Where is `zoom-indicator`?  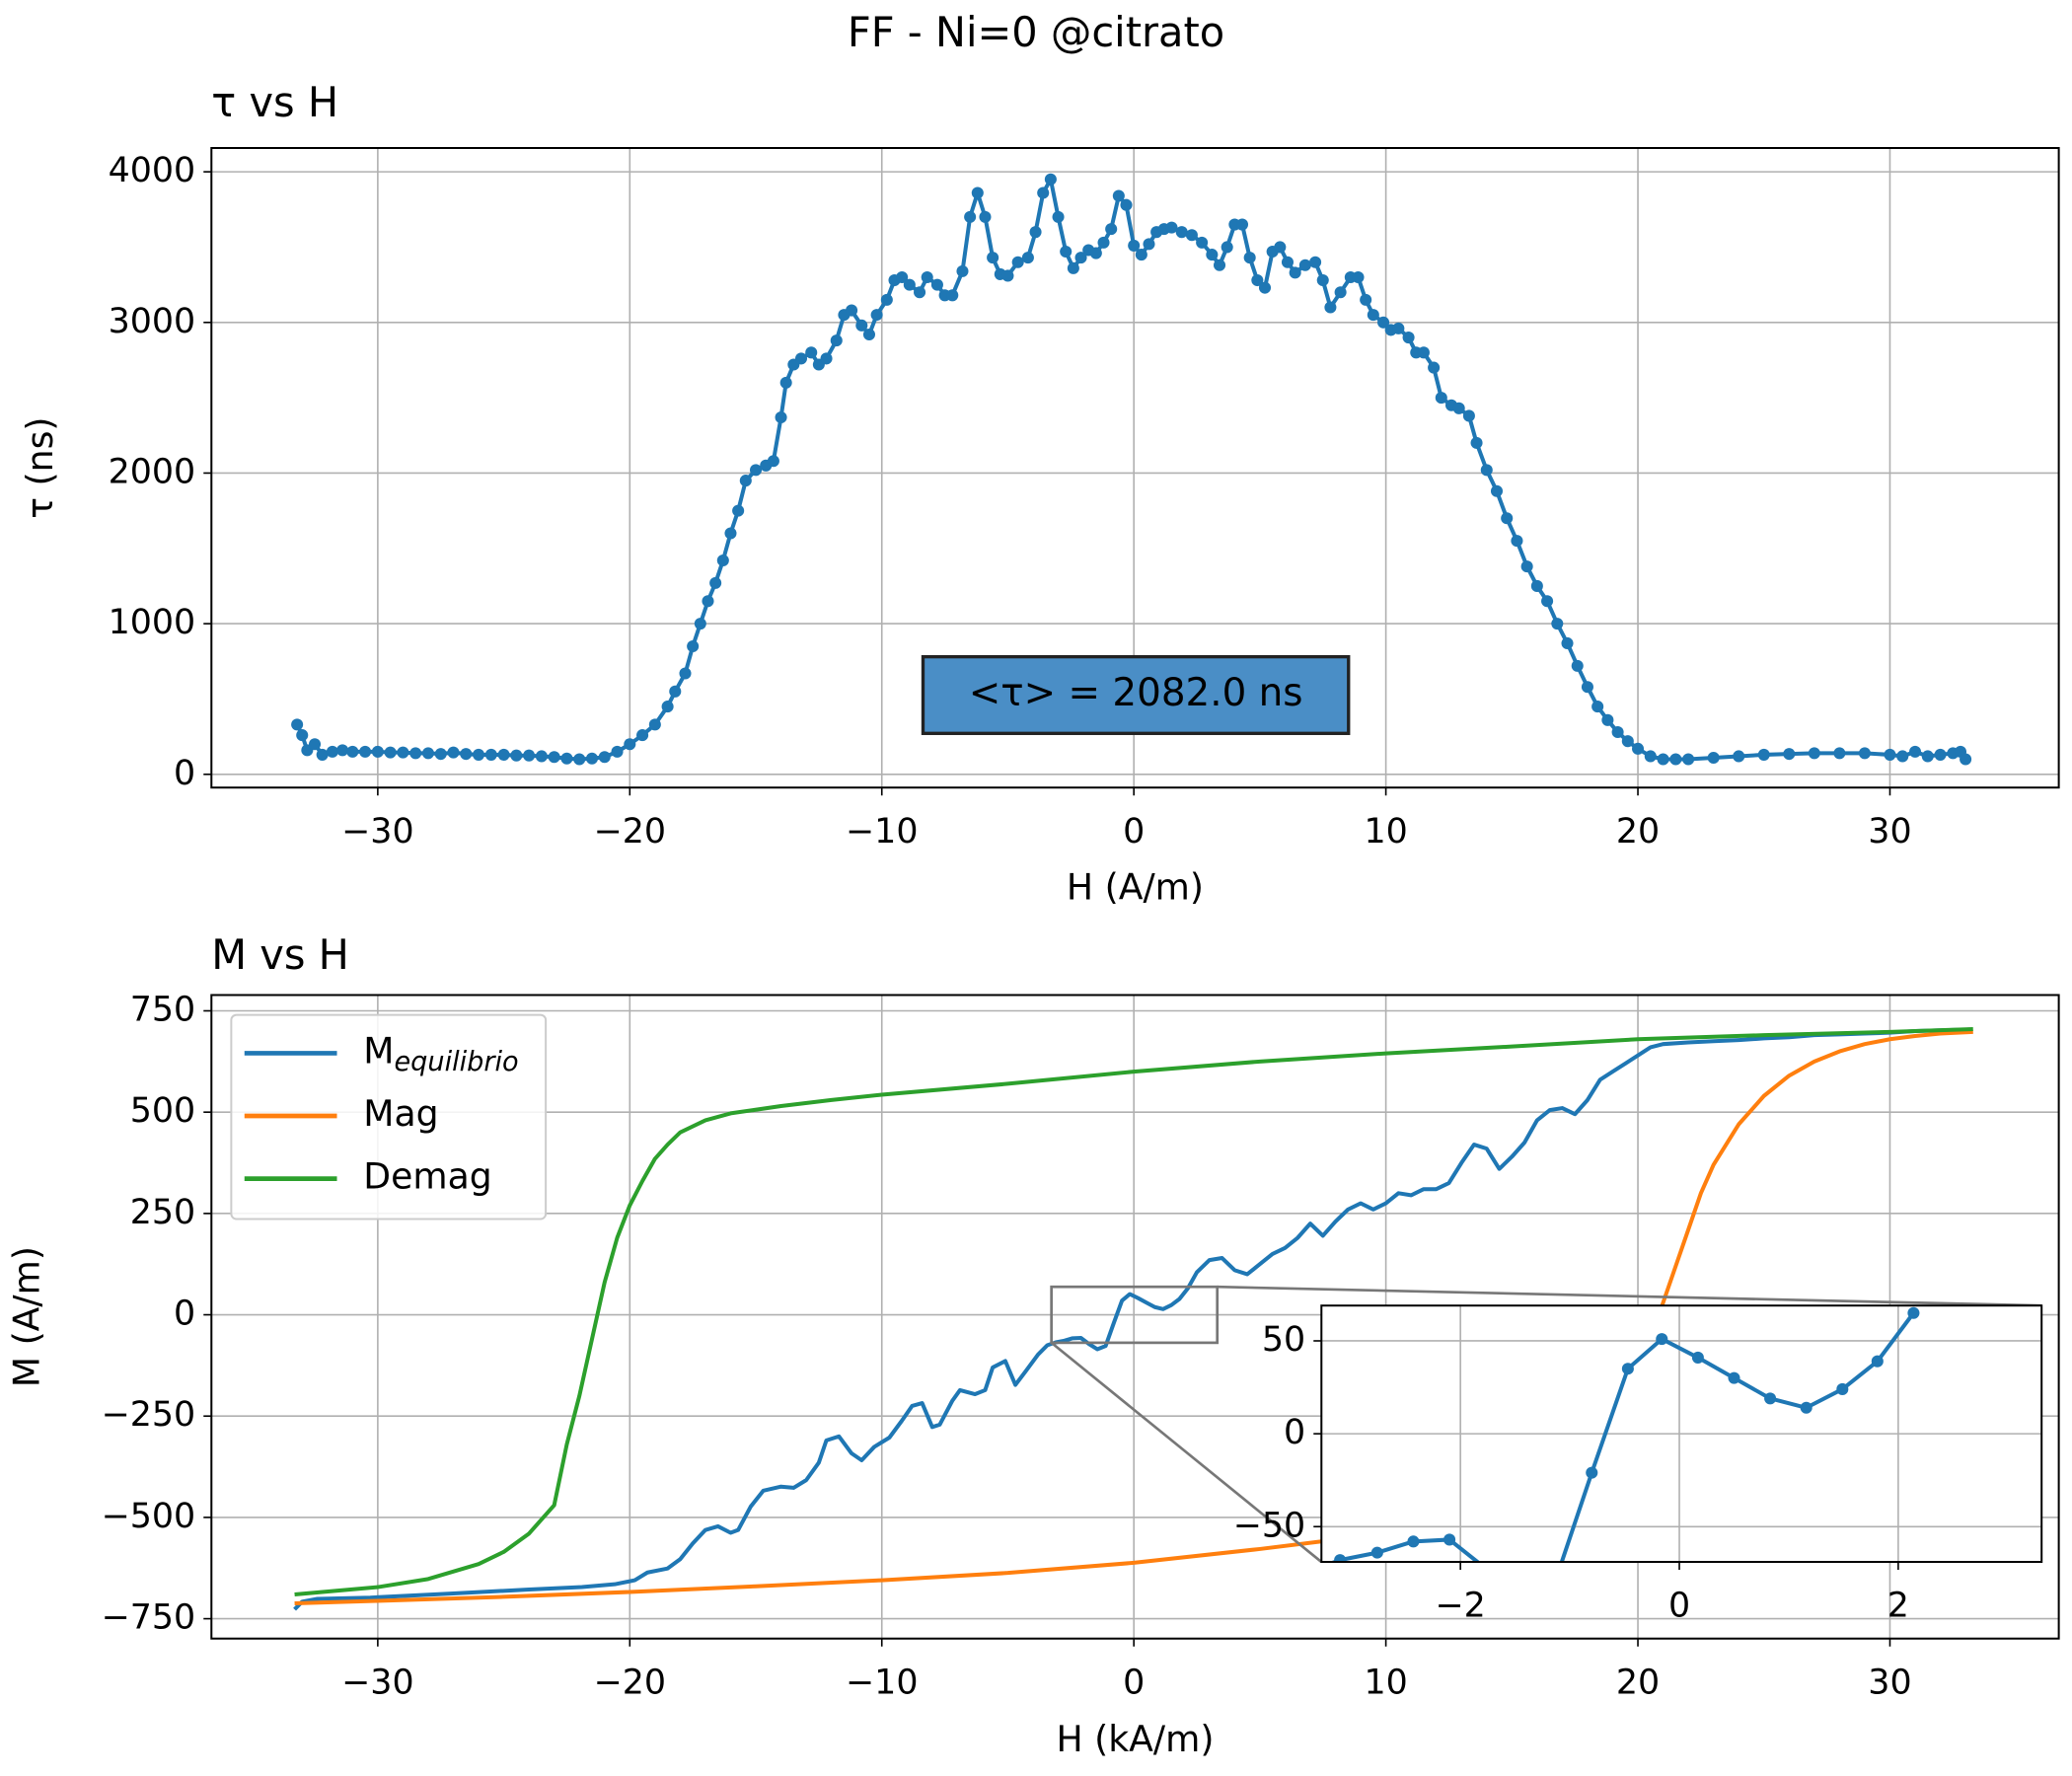 zoom-indicator is located at coordinates (1546, 1425).